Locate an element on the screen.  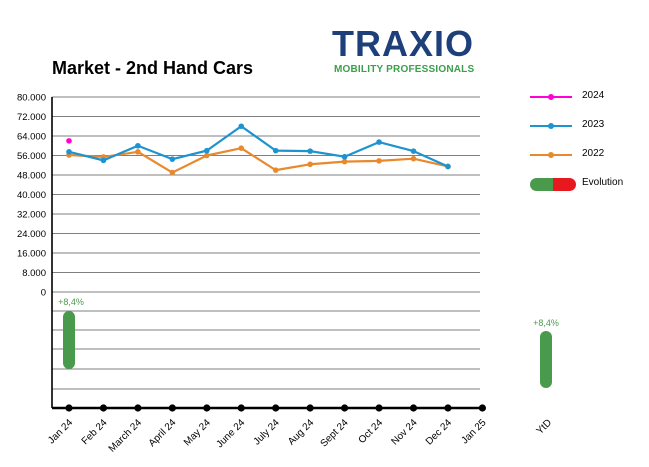
y-tick-label: 8.000 is located at coordinates (34, 273).